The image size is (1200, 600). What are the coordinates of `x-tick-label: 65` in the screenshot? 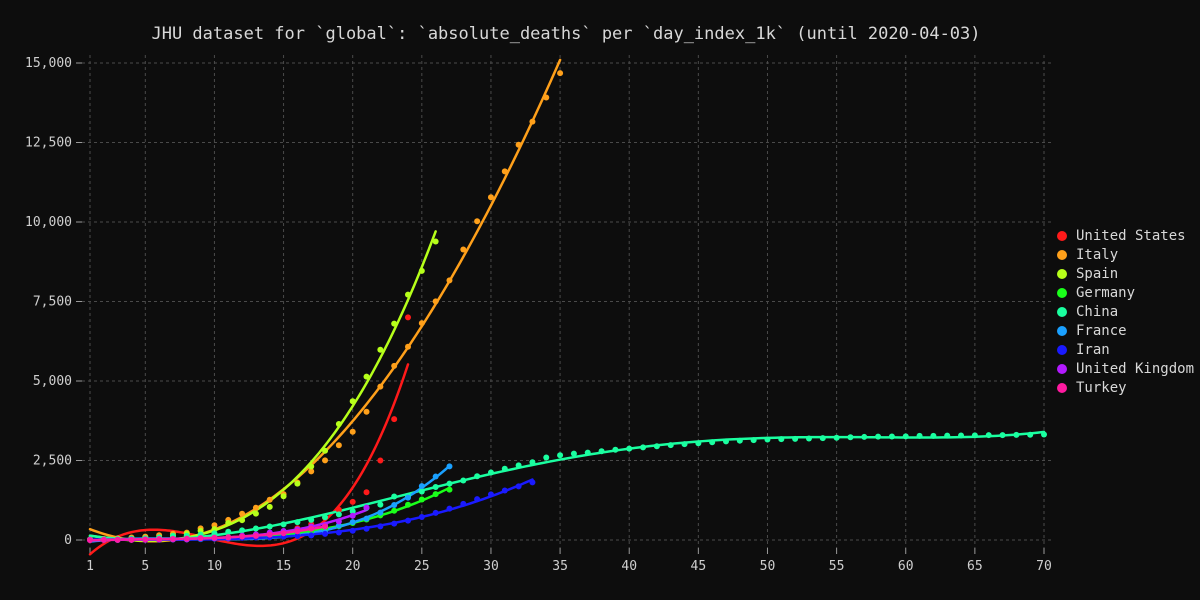 It's located at (975, 566).